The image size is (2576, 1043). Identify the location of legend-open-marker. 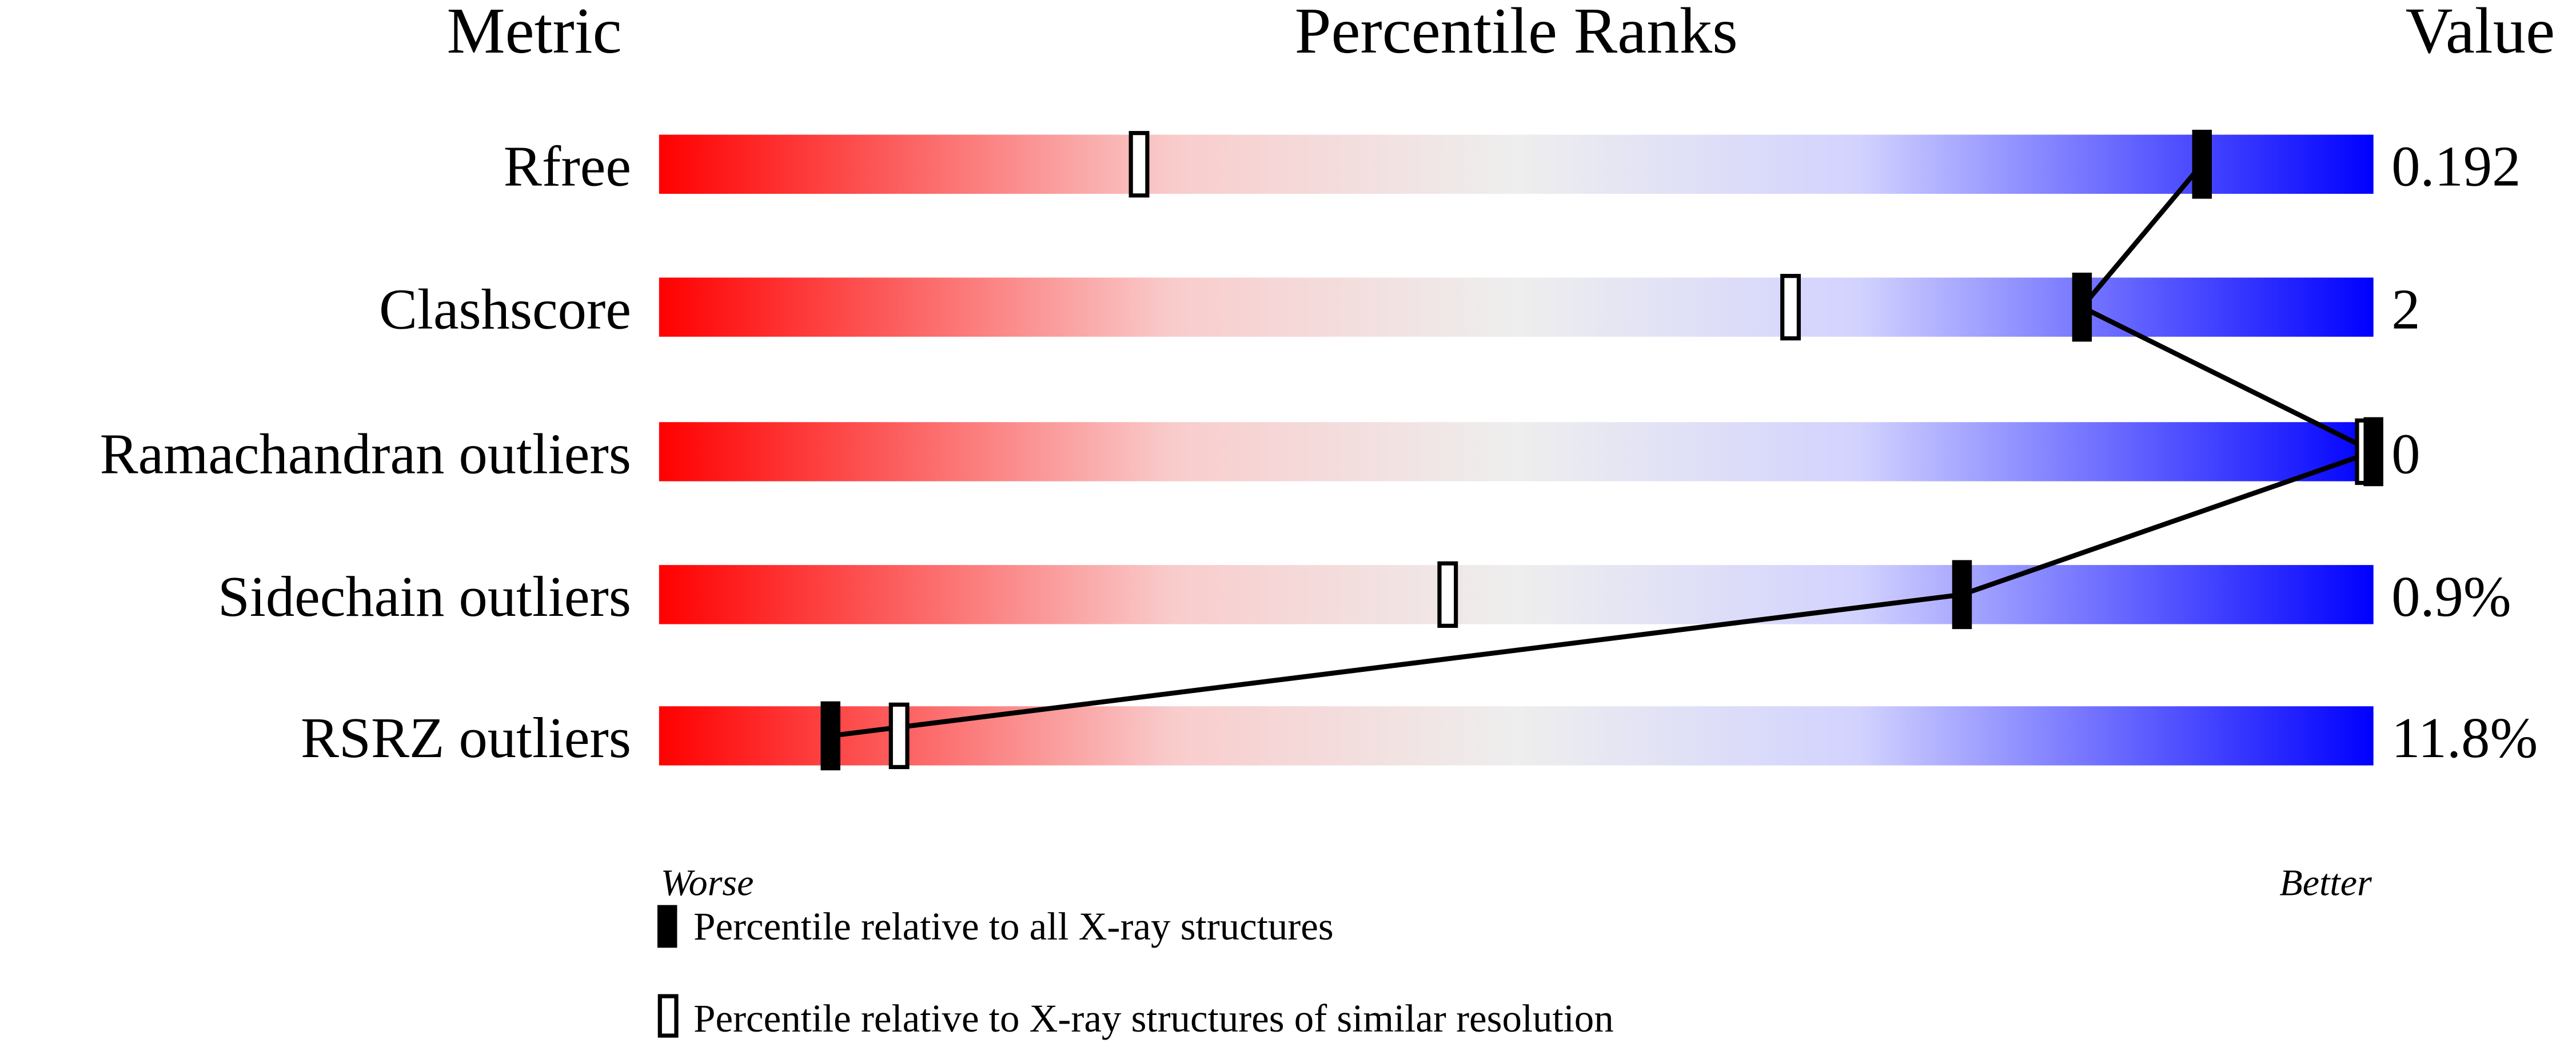
(668, 1016).